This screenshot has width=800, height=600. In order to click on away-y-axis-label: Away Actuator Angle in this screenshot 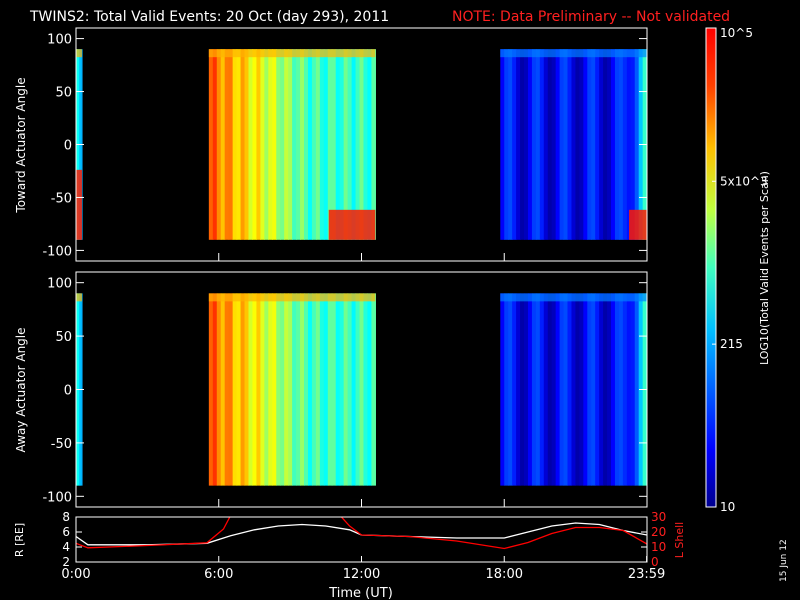, I will do `click(21, 389)`.